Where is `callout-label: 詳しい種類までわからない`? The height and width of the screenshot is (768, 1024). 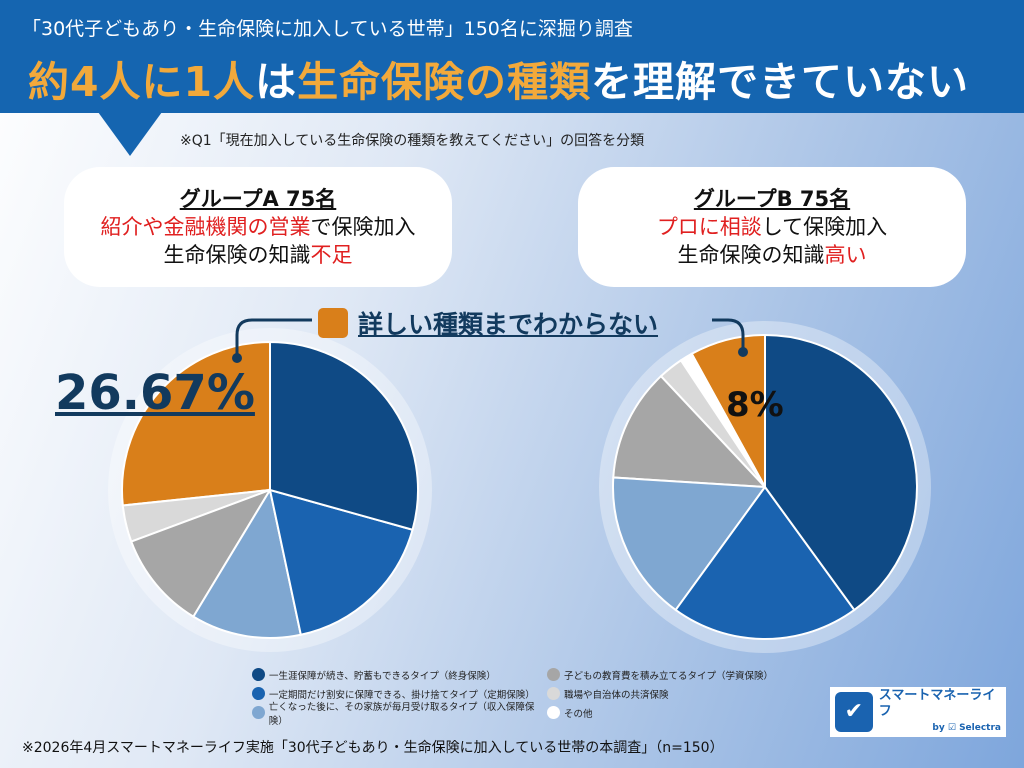
callout-label: 詳しい種類までわからない is located at coordinates (488, 323).